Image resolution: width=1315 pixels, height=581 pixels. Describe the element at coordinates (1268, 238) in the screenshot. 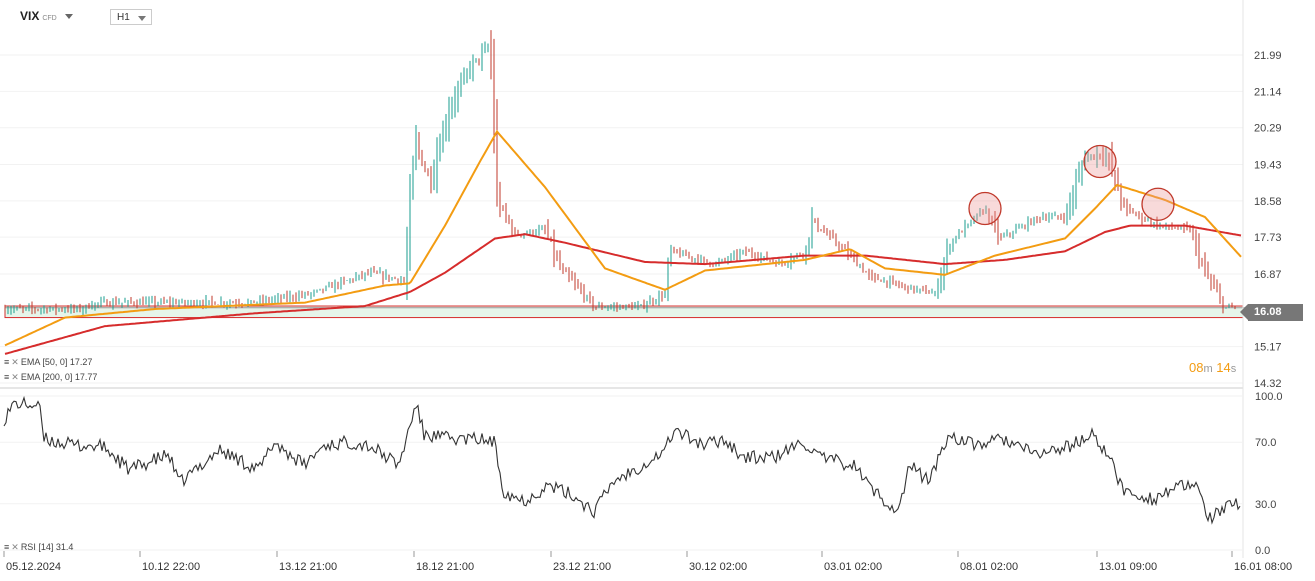

I see `price-tick-label: 17.73` at that location.